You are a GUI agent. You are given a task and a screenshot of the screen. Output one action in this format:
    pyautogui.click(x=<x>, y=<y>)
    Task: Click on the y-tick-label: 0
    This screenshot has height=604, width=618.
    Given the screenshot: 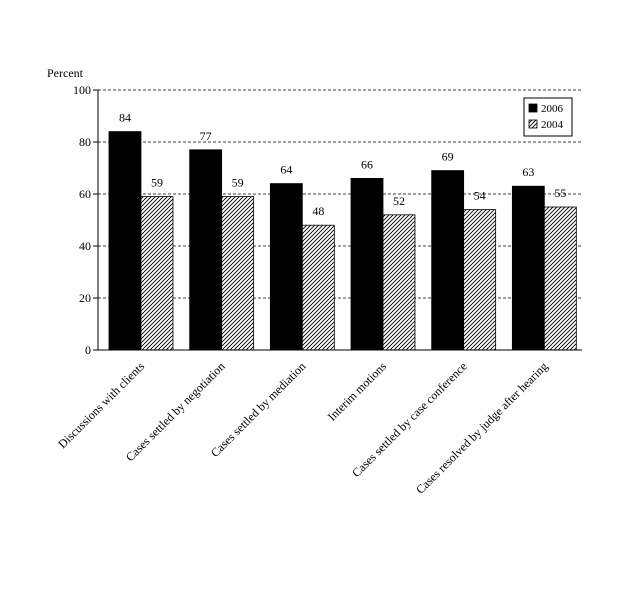 What is the action you would take?
    pyautogui.click(x=88, y=350)
    